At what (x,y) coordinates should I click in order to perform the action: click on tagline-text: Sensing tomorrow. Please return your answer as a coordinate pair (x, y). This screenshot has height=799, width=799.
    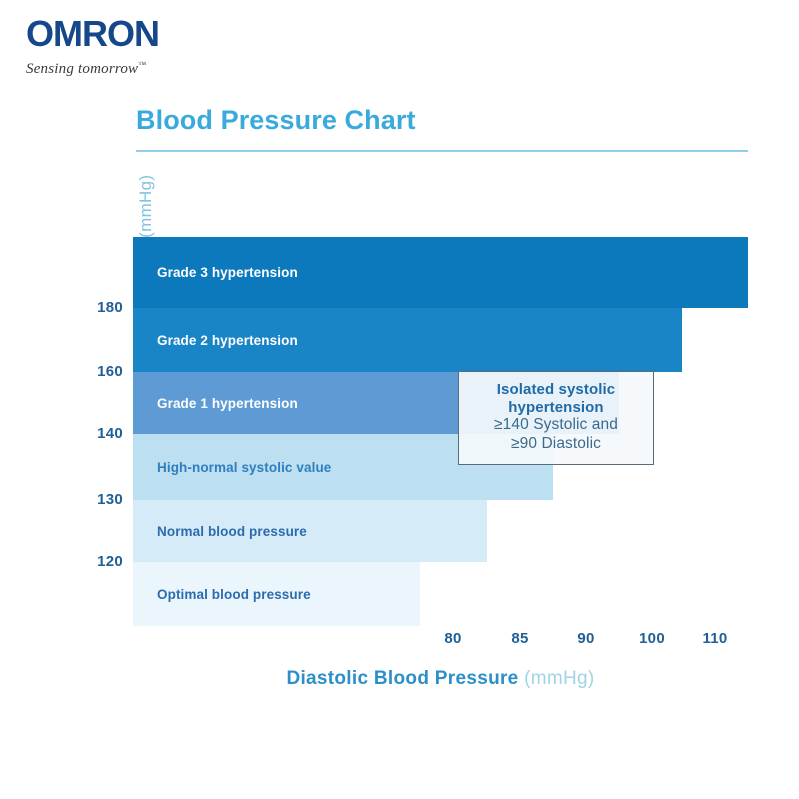
    Looking at the image, I should click on (82, 69).